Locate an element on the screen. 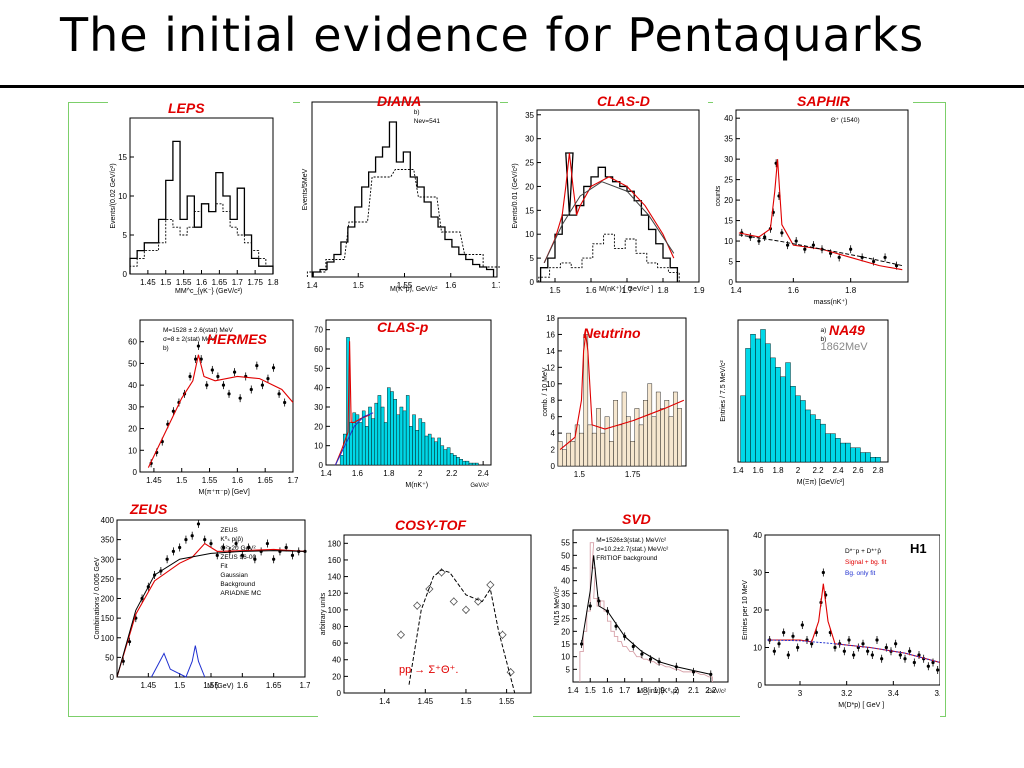  clasp-ytick-label: 40 is located at coordinates (318, 388).